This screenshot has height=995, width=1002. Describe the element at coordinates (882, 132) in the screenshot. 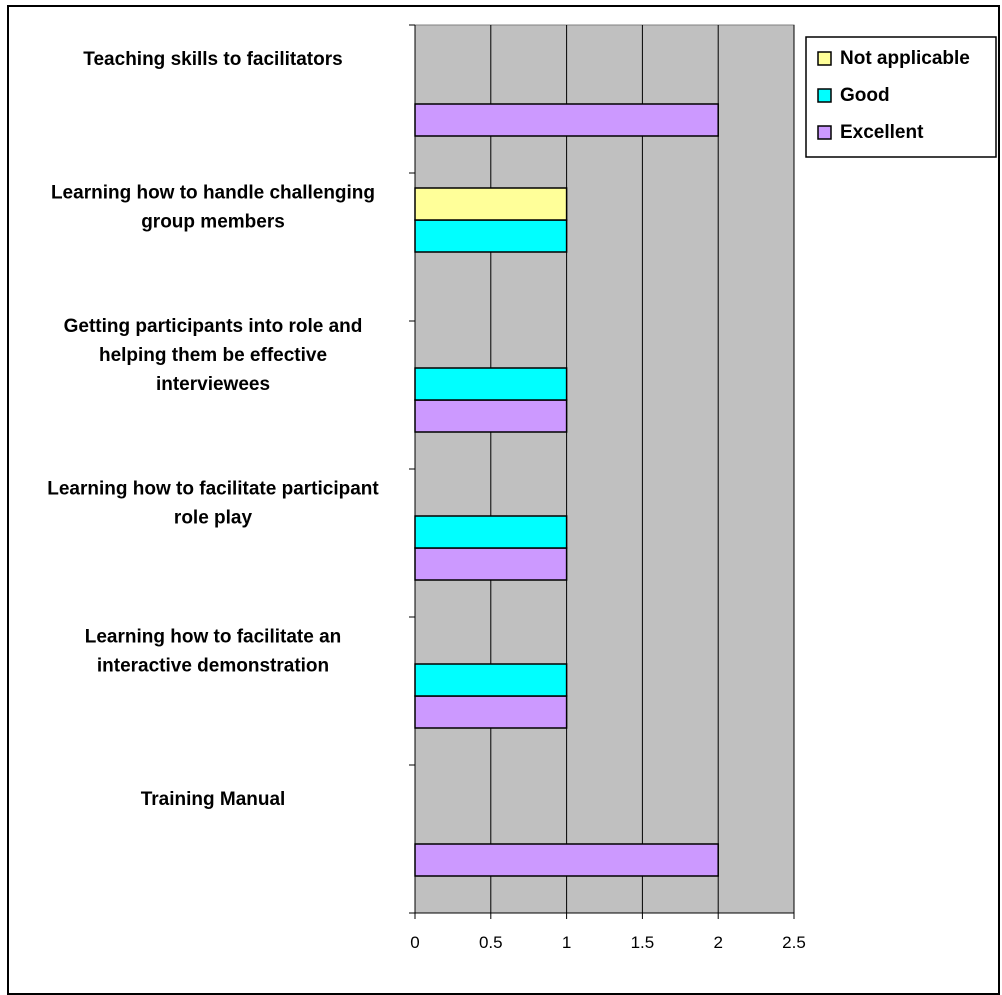

I see `legend-label: Excellent` at that location.